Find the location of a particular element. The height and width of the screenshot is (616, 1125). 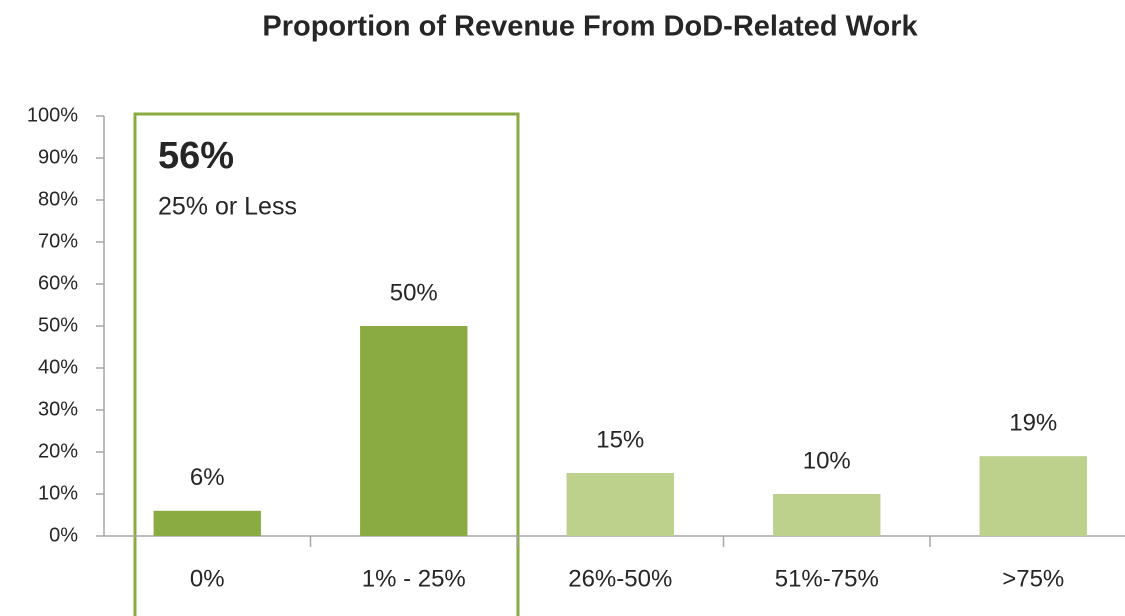

value-label: 50% is located at coordinates (414, 292).